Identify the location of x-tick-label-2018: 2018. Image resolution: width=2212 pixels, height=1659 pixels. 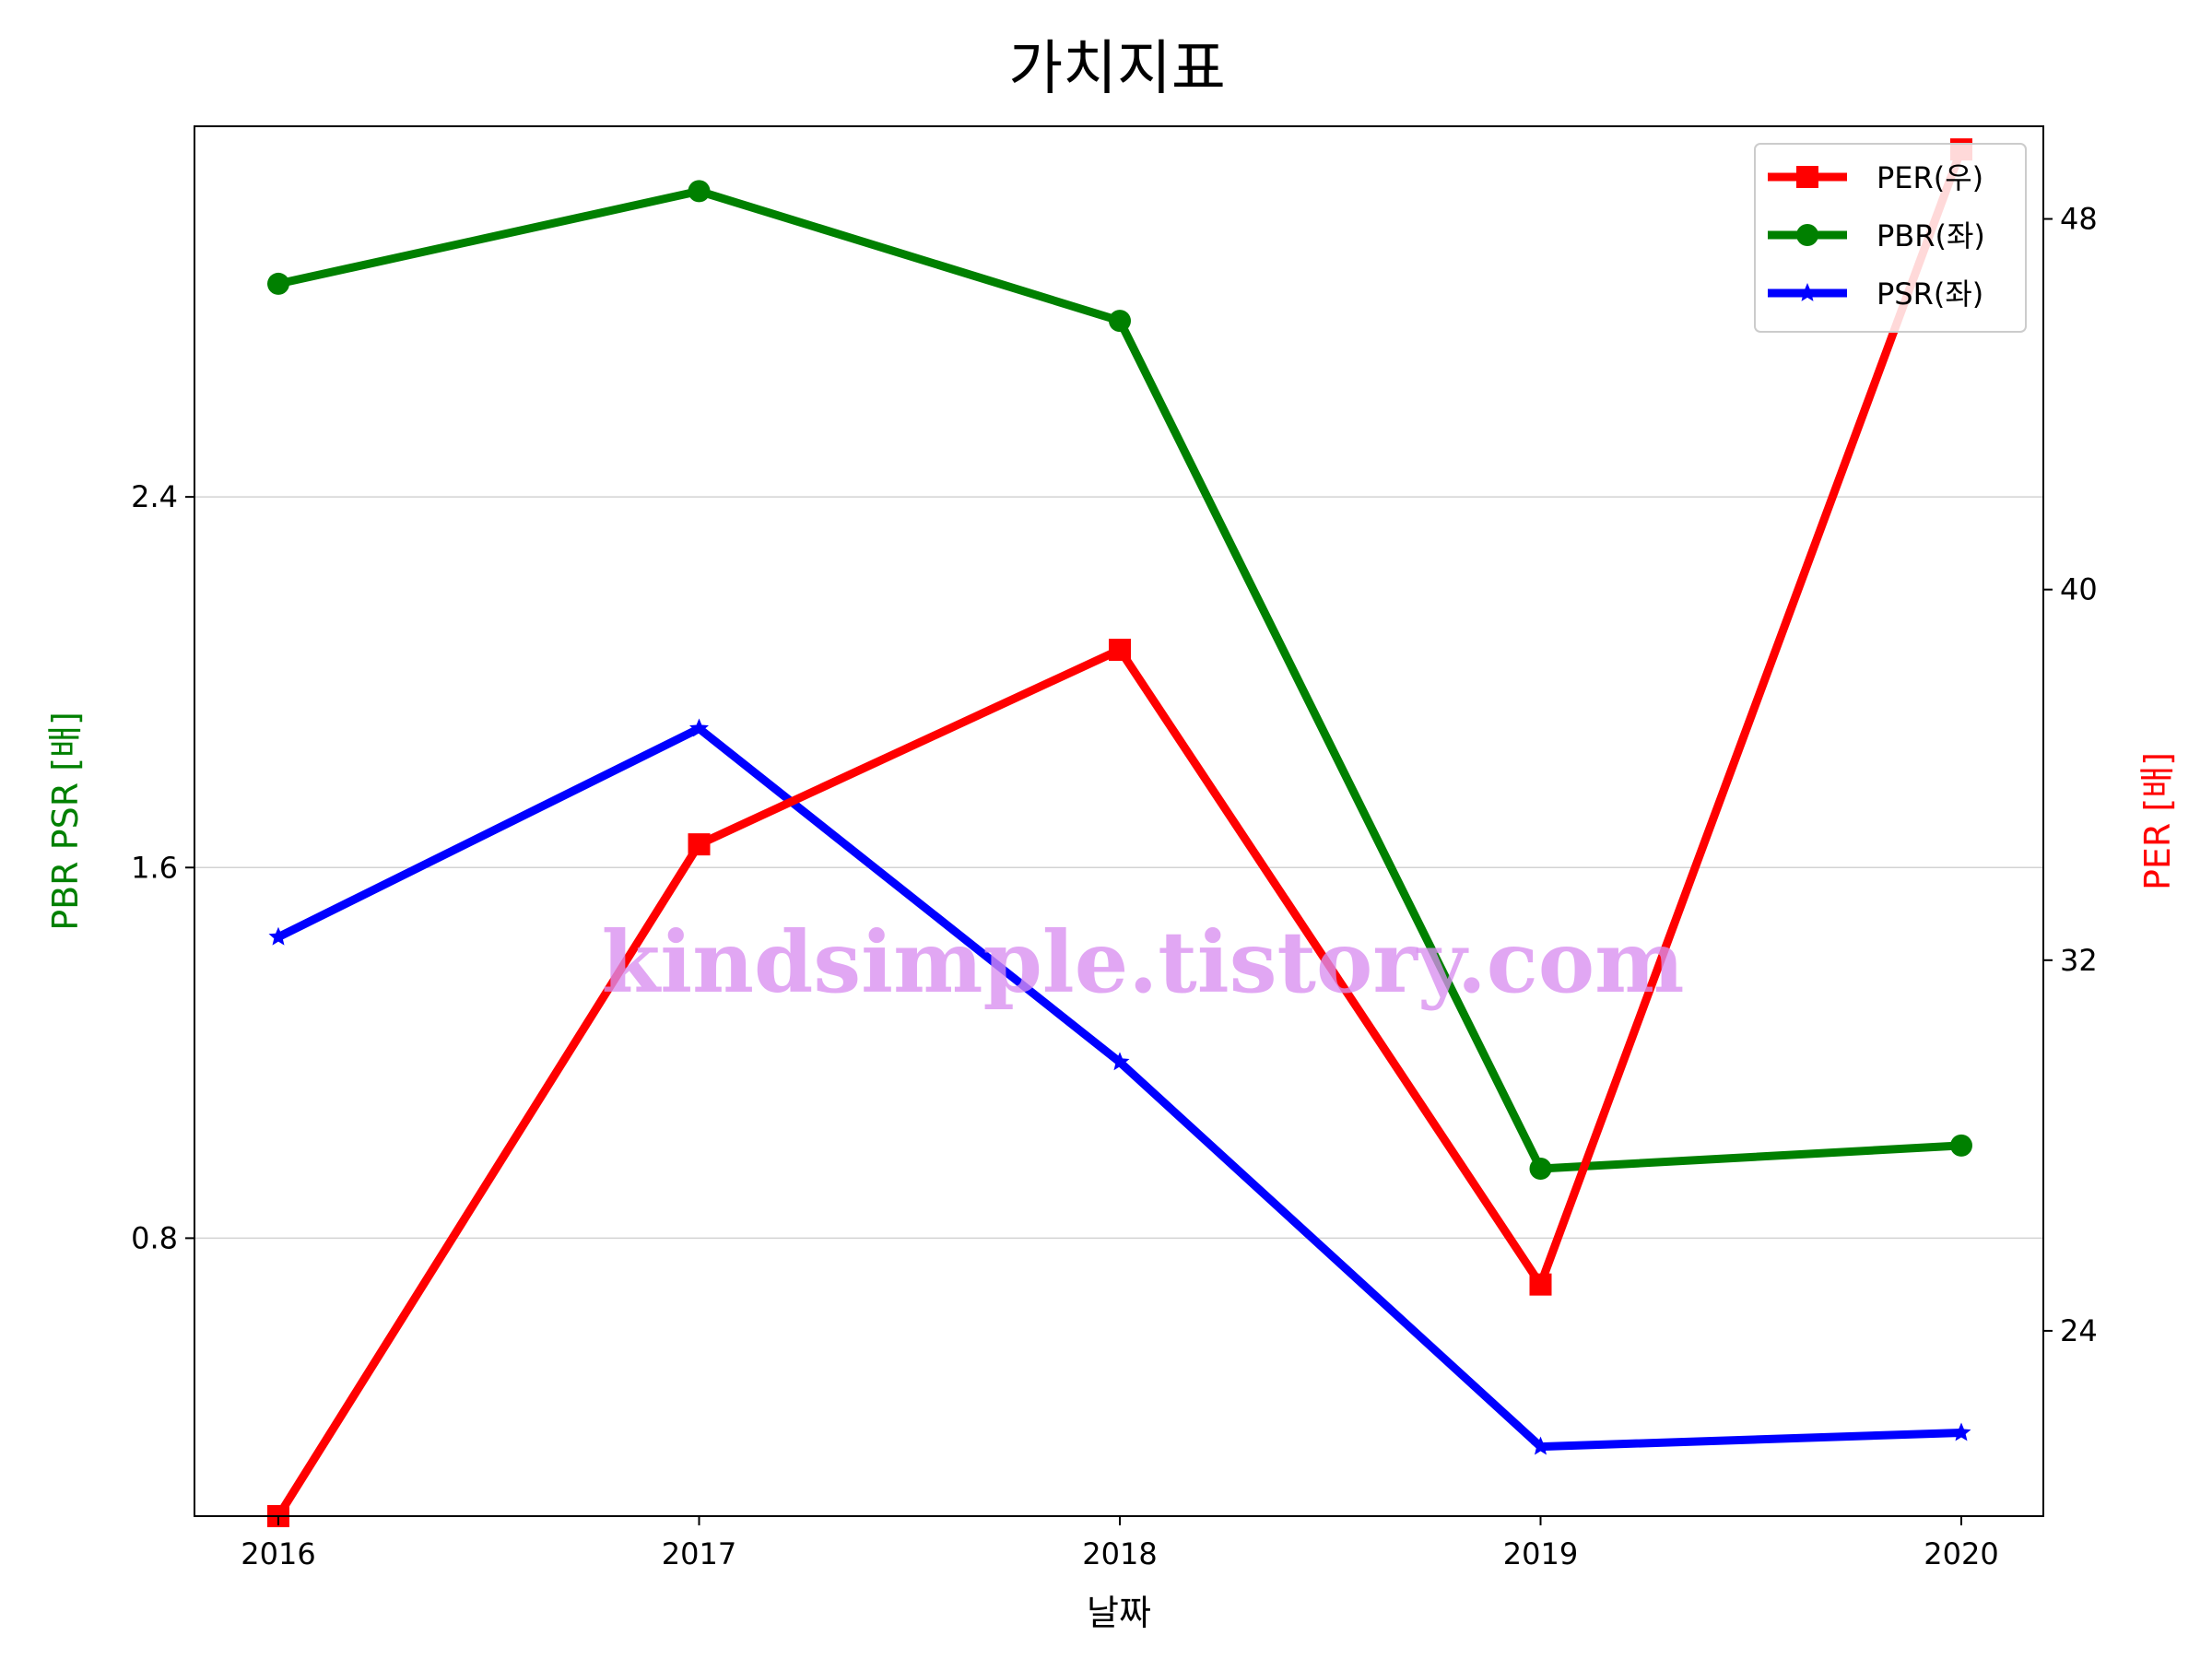
(1119, 1553).